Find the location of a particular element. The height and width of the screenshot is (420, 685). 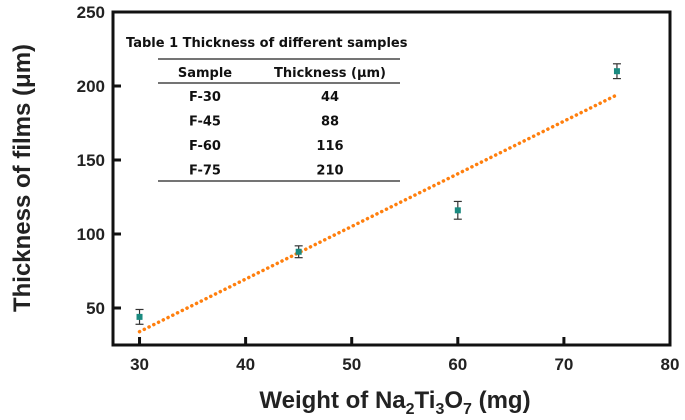

y-tick-label: 50 is located at coordinates (95, 308).